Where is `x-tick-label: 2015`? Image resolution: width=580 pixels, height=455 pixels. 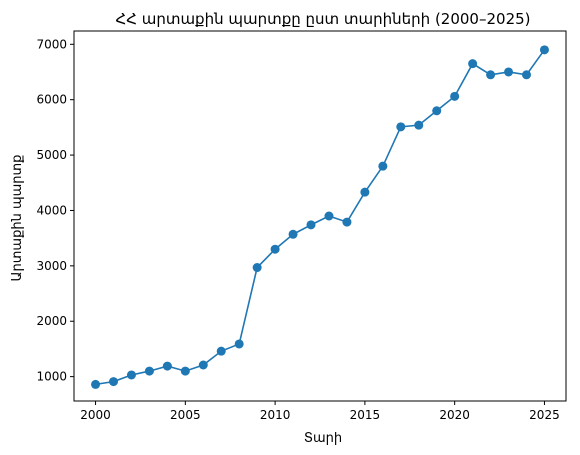
x-tick-label: 2015 is located at coordinates (365, 415).